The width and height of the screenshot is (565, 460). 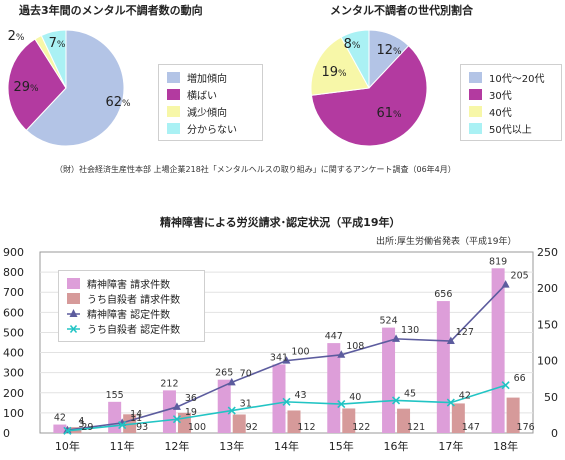 I want to click on data-label: 147, so click(x=471, y=427).